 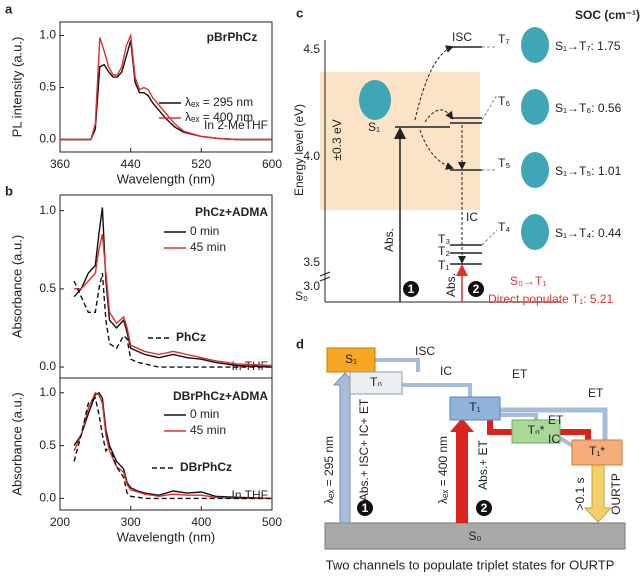 What do you see at coordinates (504, 101) in the screenshot?
I see `level-label: T₆` at bounding box center [504, 101].